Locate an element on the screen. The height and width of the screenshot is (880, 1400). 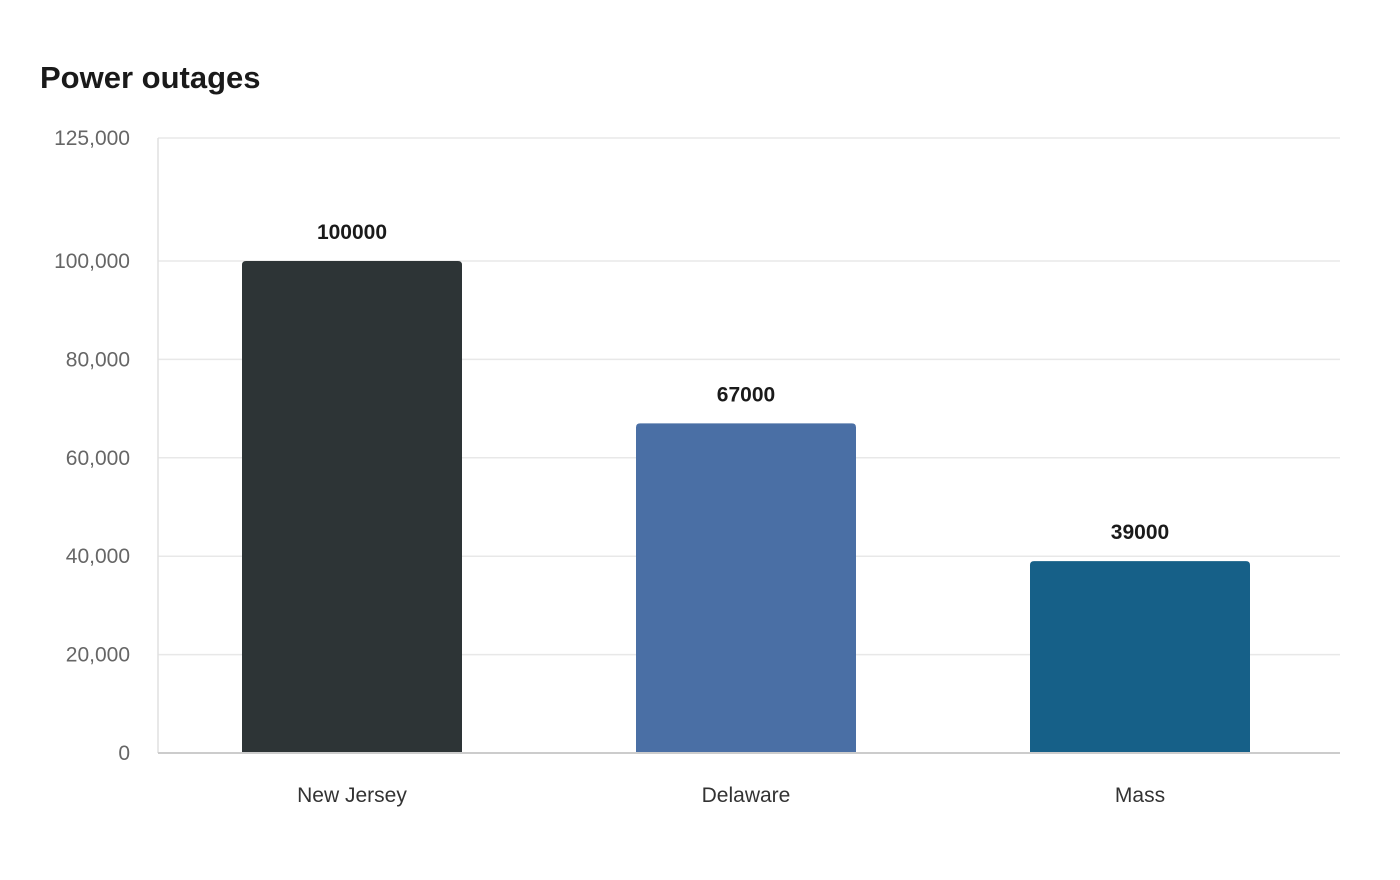
y-tick-label: 125,000 is located at coordinates (92, 138).